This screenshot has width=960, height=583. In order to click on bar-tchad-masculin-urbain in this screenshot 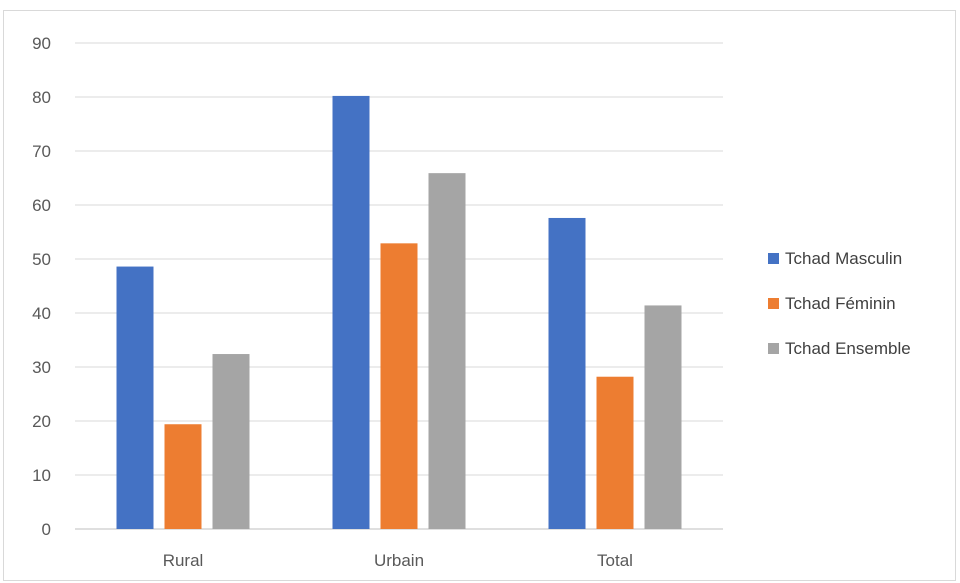, I will do `click(351, 312)`.